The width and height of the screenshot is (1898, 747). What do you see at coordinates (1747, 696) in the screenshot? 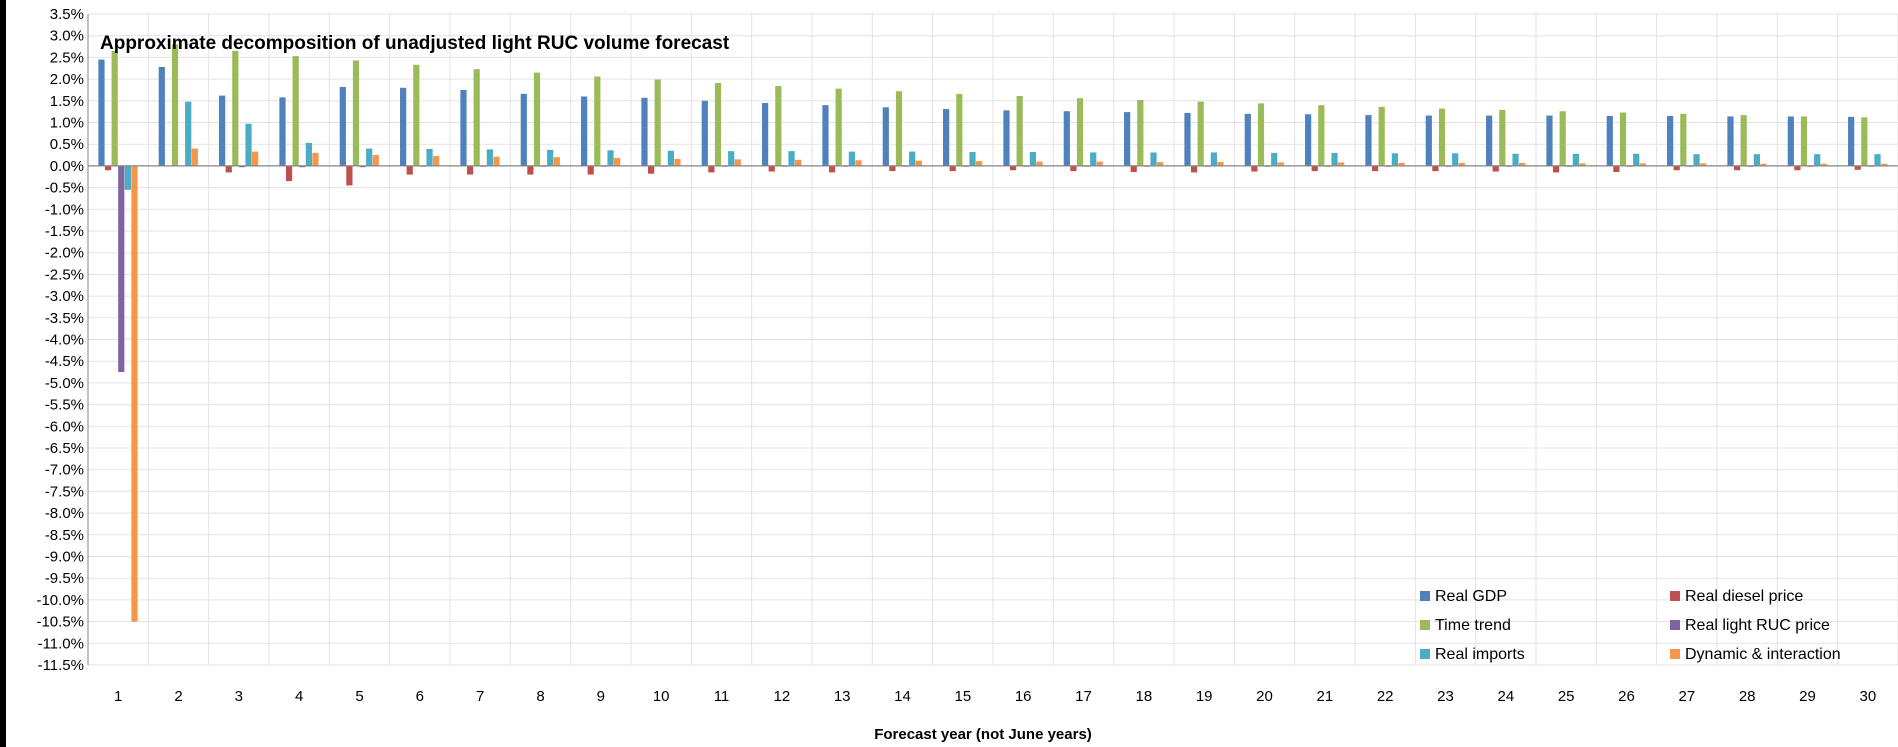
I see `x-tick-label: 28` at bounding box center [1747, 696].